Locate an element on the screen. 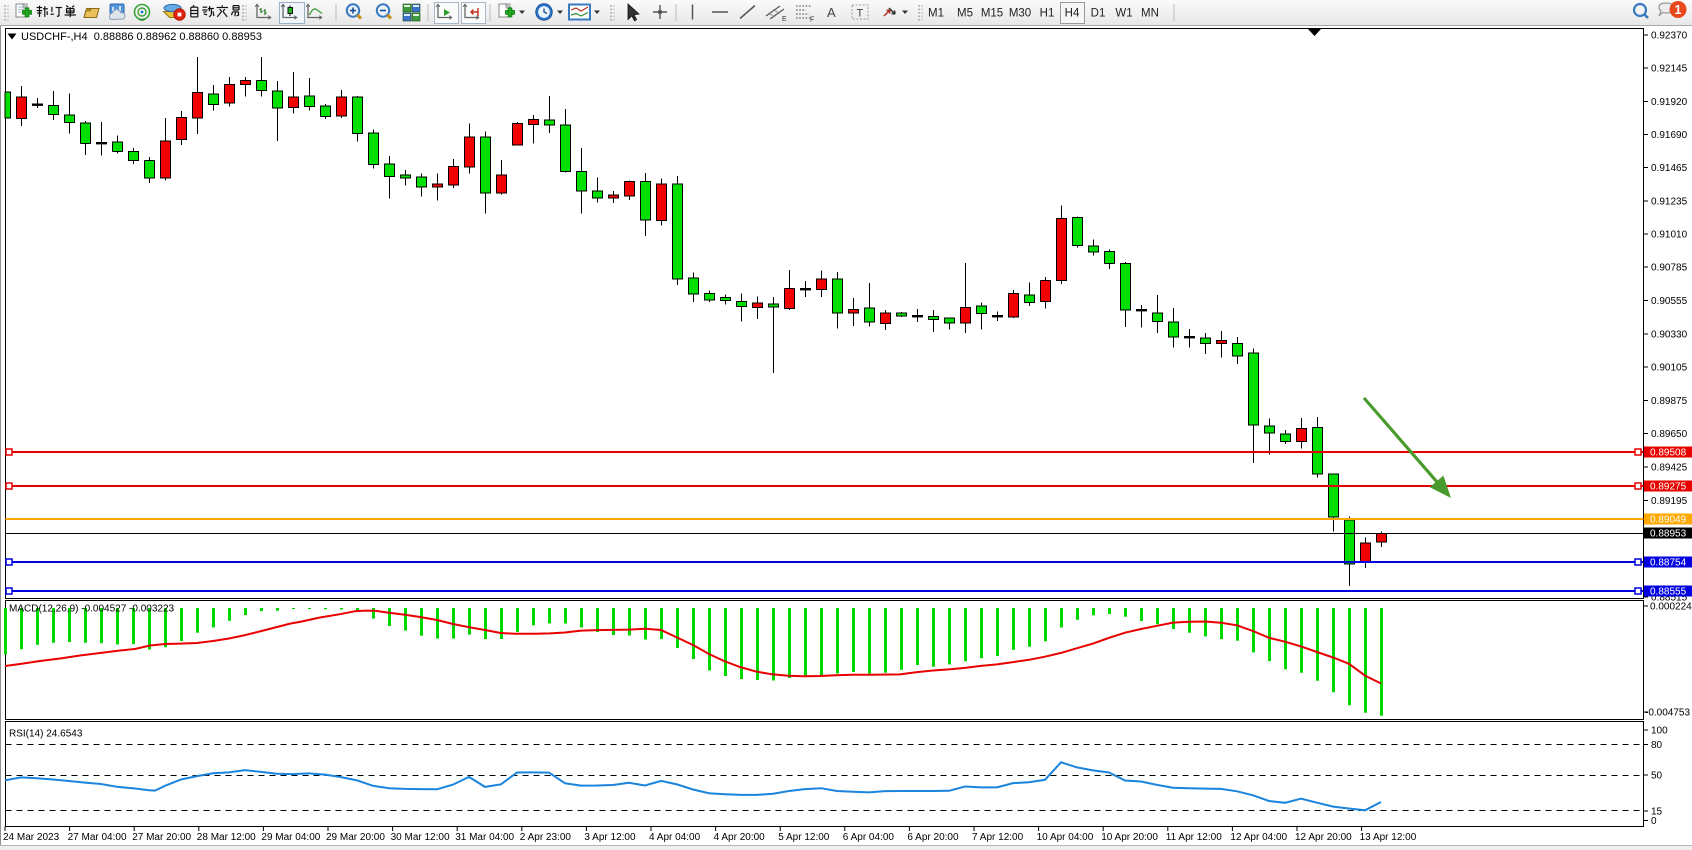  svg-text: 10 Apr 20:00 is located at coordinates (1129, 837).